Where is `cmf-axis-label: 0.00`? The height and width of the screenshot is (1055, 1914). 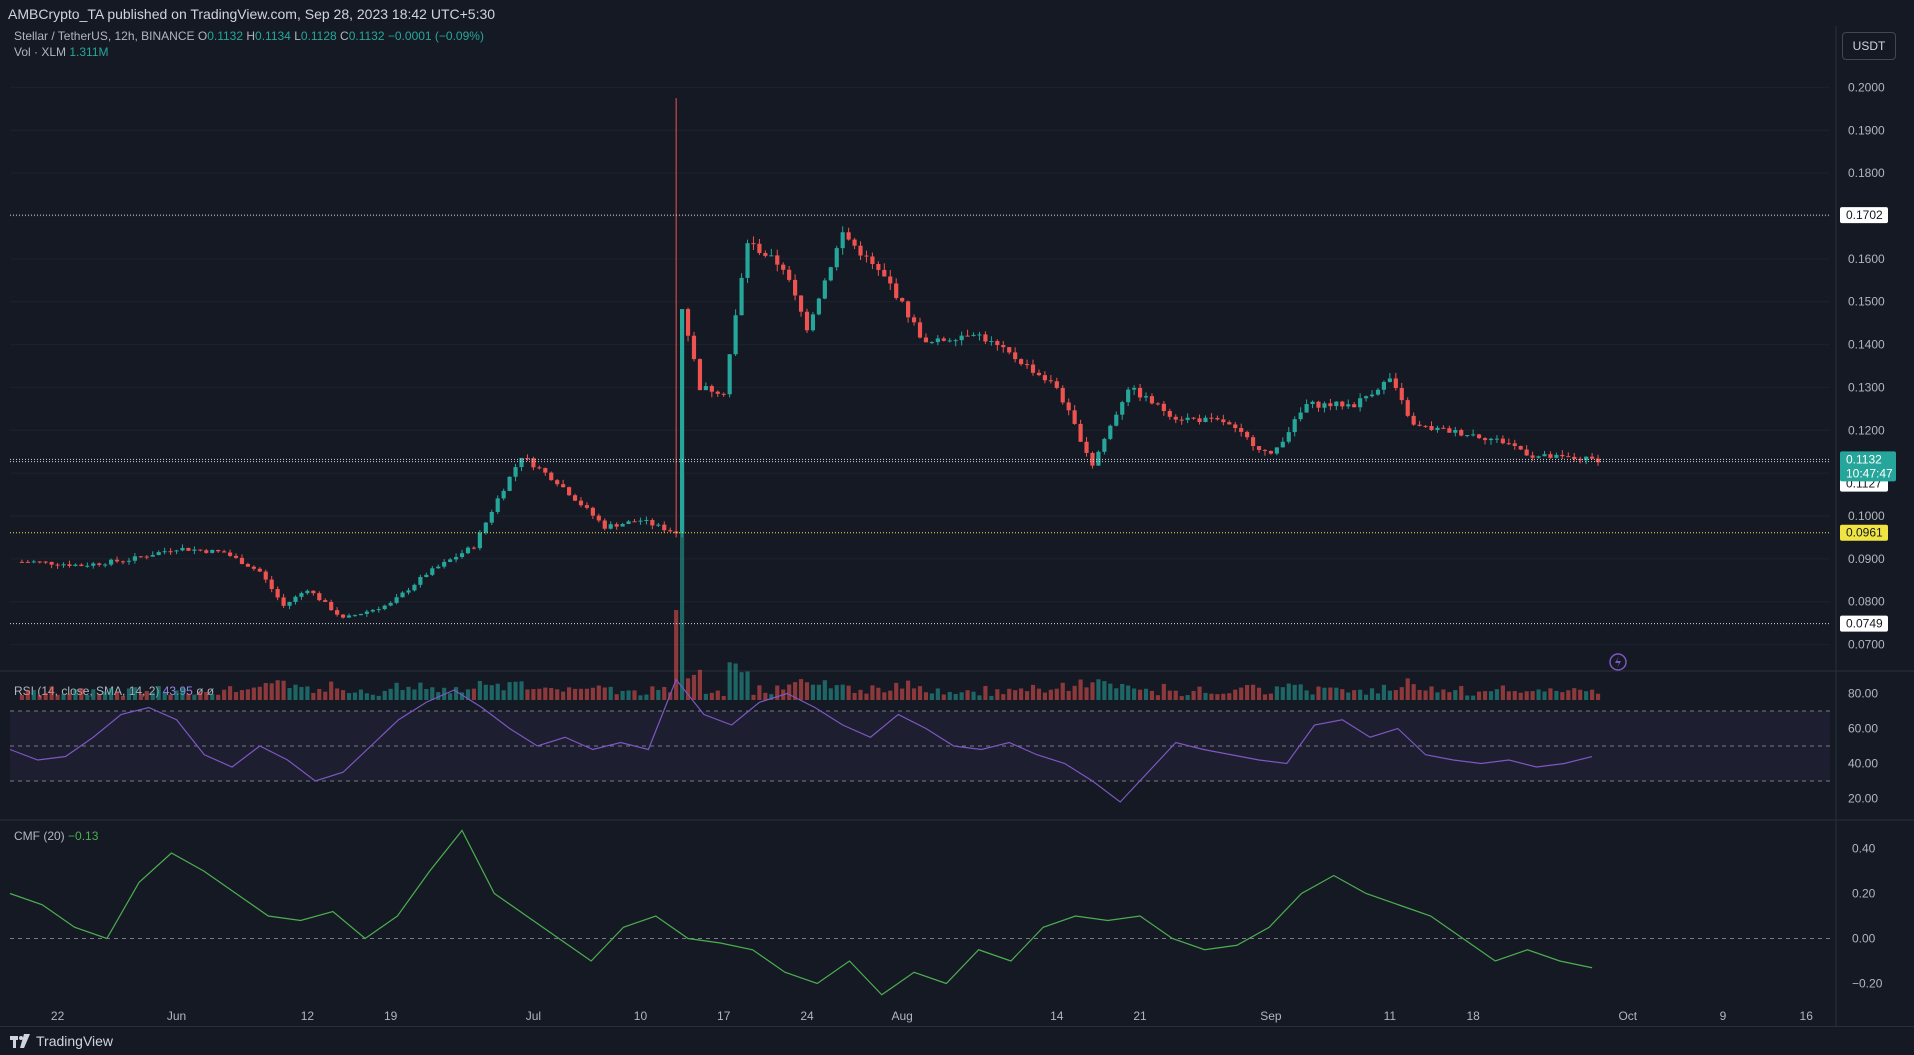
cmf-axis-label: 0.00 is located at coordinates (1864, 939).